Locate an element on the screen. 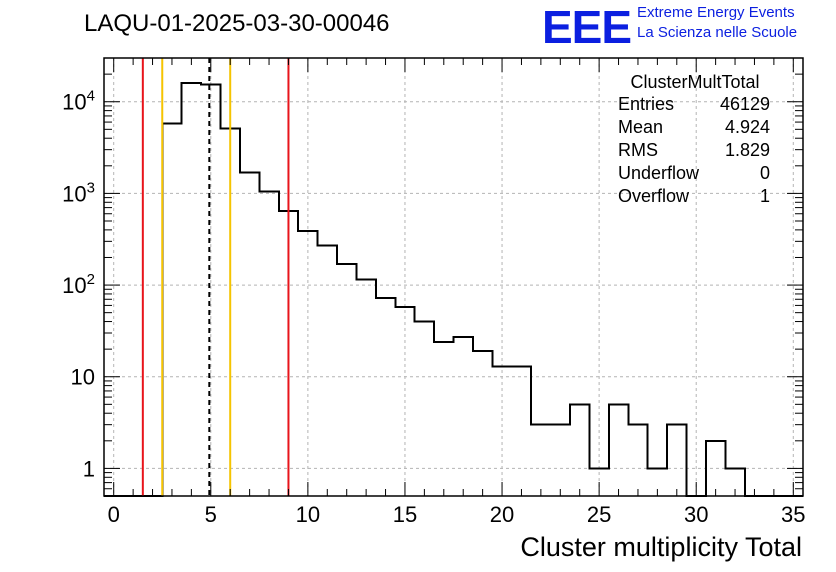 The image size is (836, 572). chart-title: LAQU-01-2025-03-30-00046 is located at coordinates (237, 23).